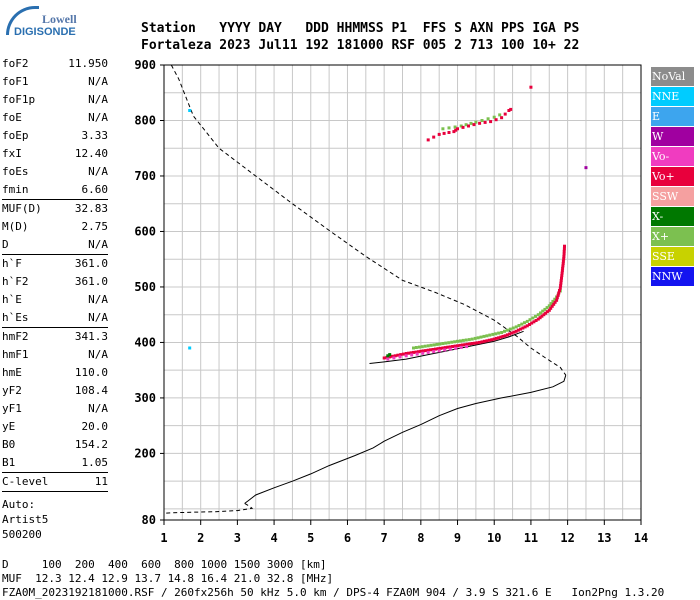  What do you see at coordinates (149, 520) in the screenshot?
I see `y-tick-label: 80` at bounding box center [149, 520].